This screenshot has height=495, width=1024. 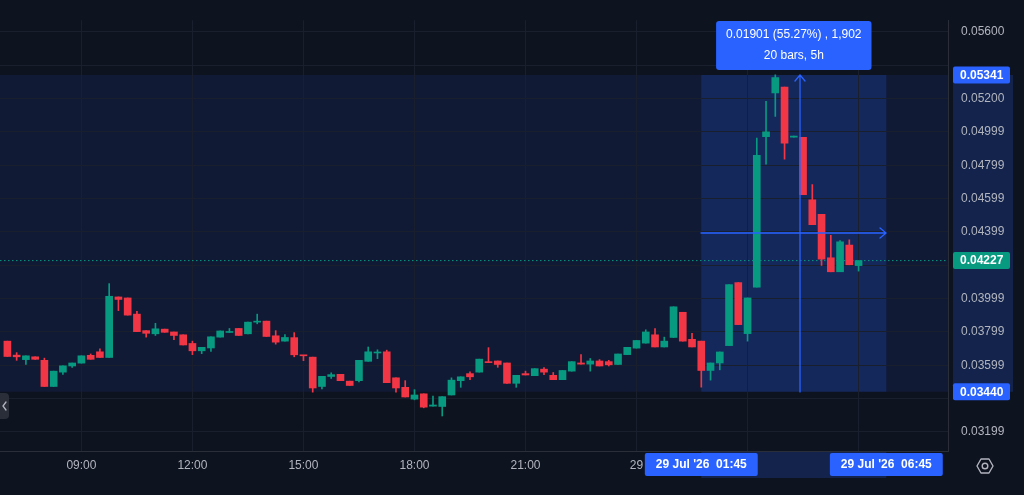 What do you see at coordinates (983, 197) in the screenshot?
I see `y-tick-label: 0.04599` at bounding box center [983, 197].